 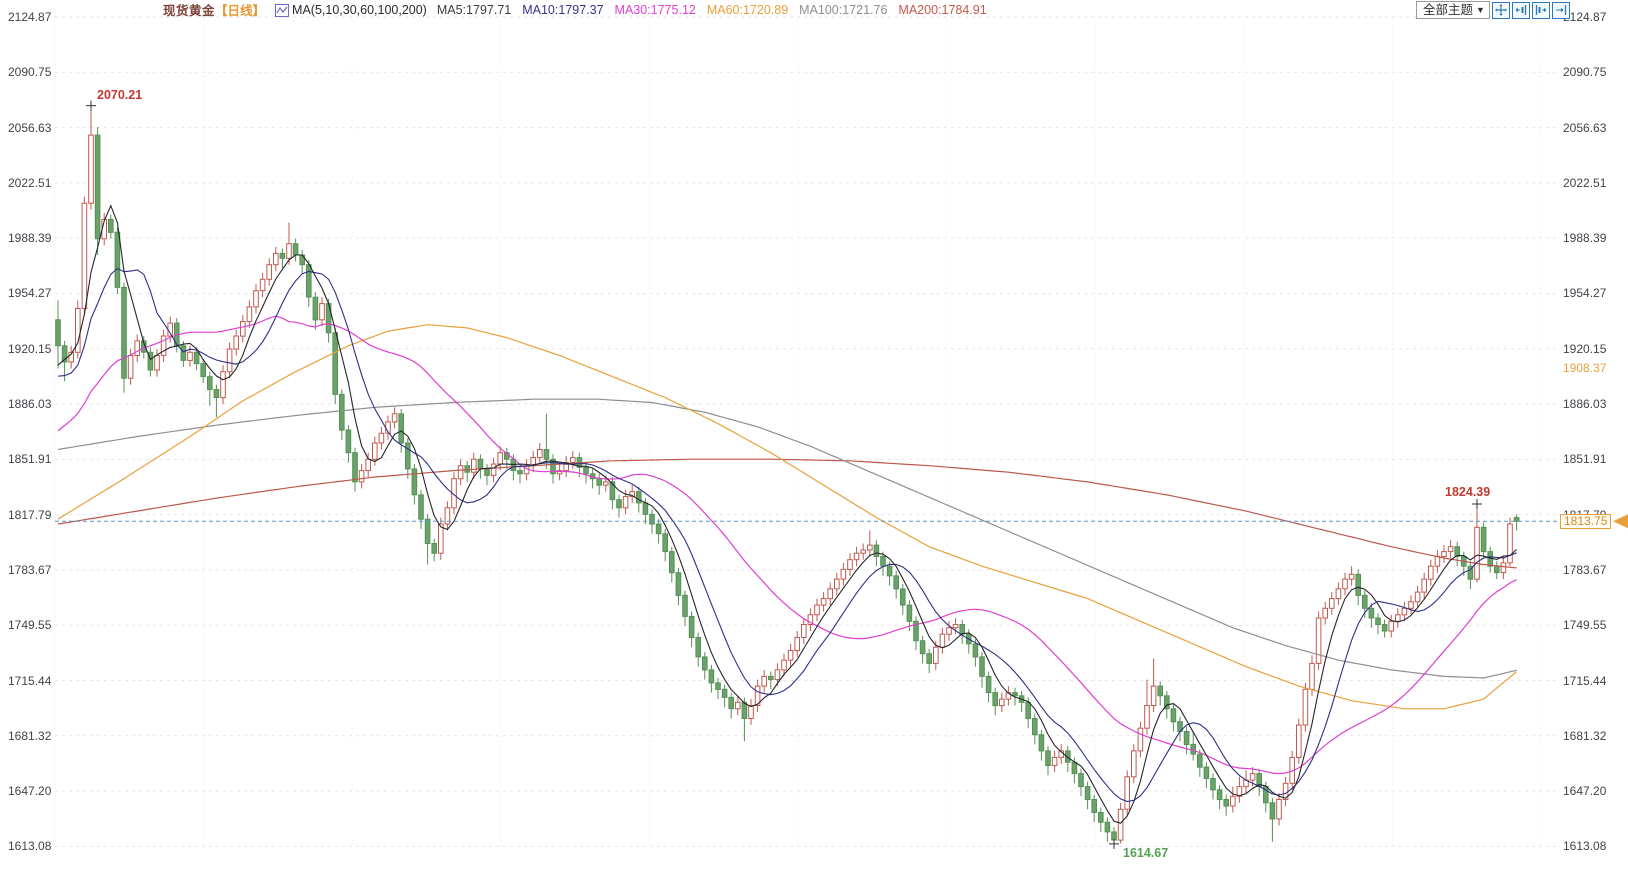 I want to click on theme-dropdown-label: 全部主题, so click(x=1448, y=9).